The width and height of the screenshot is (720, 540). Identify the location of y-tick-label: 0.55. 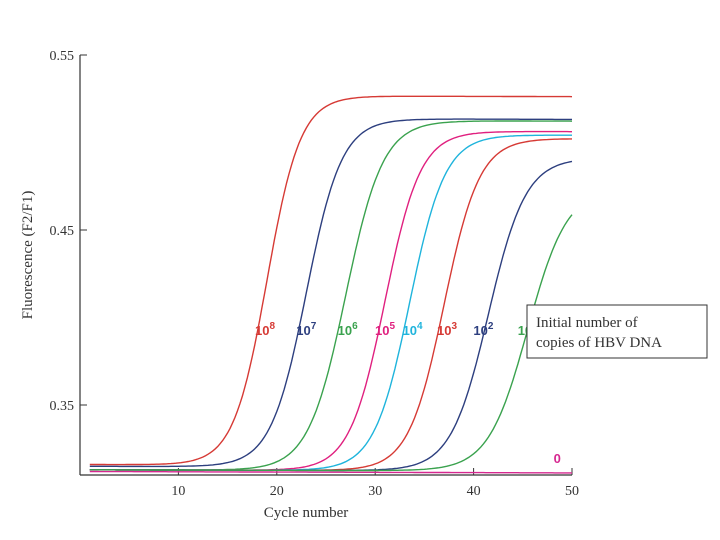
(62, 56).